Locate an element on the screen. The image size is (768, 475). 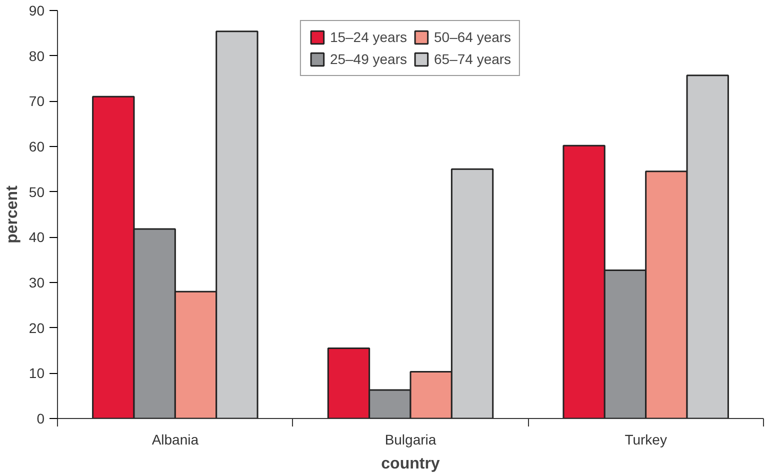
legend-label: 25–49 years is located at coordinates (368, 59).